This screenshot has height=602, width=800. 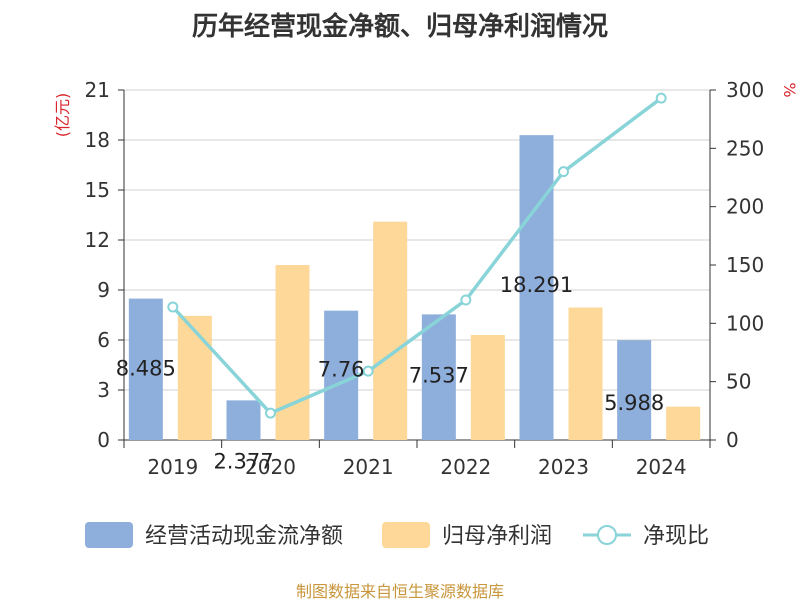 I want to click on right-axis: 0 50 100 150 200 250 300%, so click(x=754, y=265).